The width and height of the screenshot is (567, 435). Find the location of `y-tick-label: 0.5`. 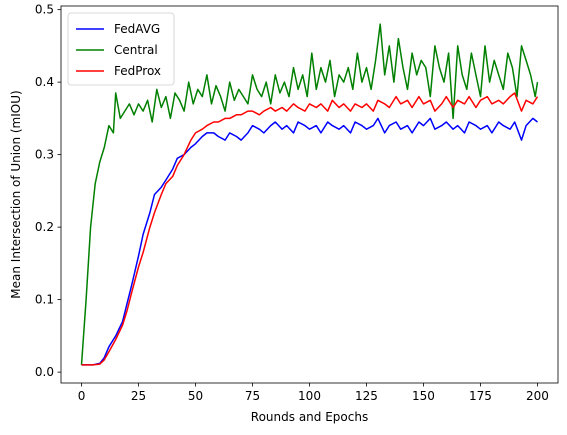

y-tick-label: 0.5 is located at coordinates (44, 10).